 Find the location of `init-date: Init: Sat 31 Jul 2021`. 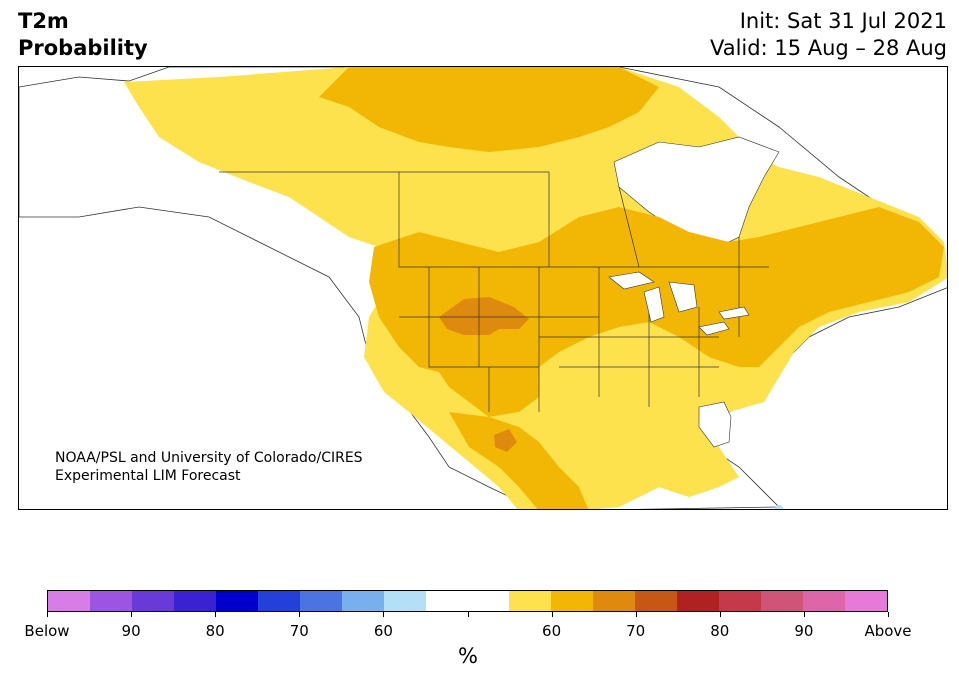

init-date: Init: Sat 31 Jul 2021 is located at coordinates (843, 21).